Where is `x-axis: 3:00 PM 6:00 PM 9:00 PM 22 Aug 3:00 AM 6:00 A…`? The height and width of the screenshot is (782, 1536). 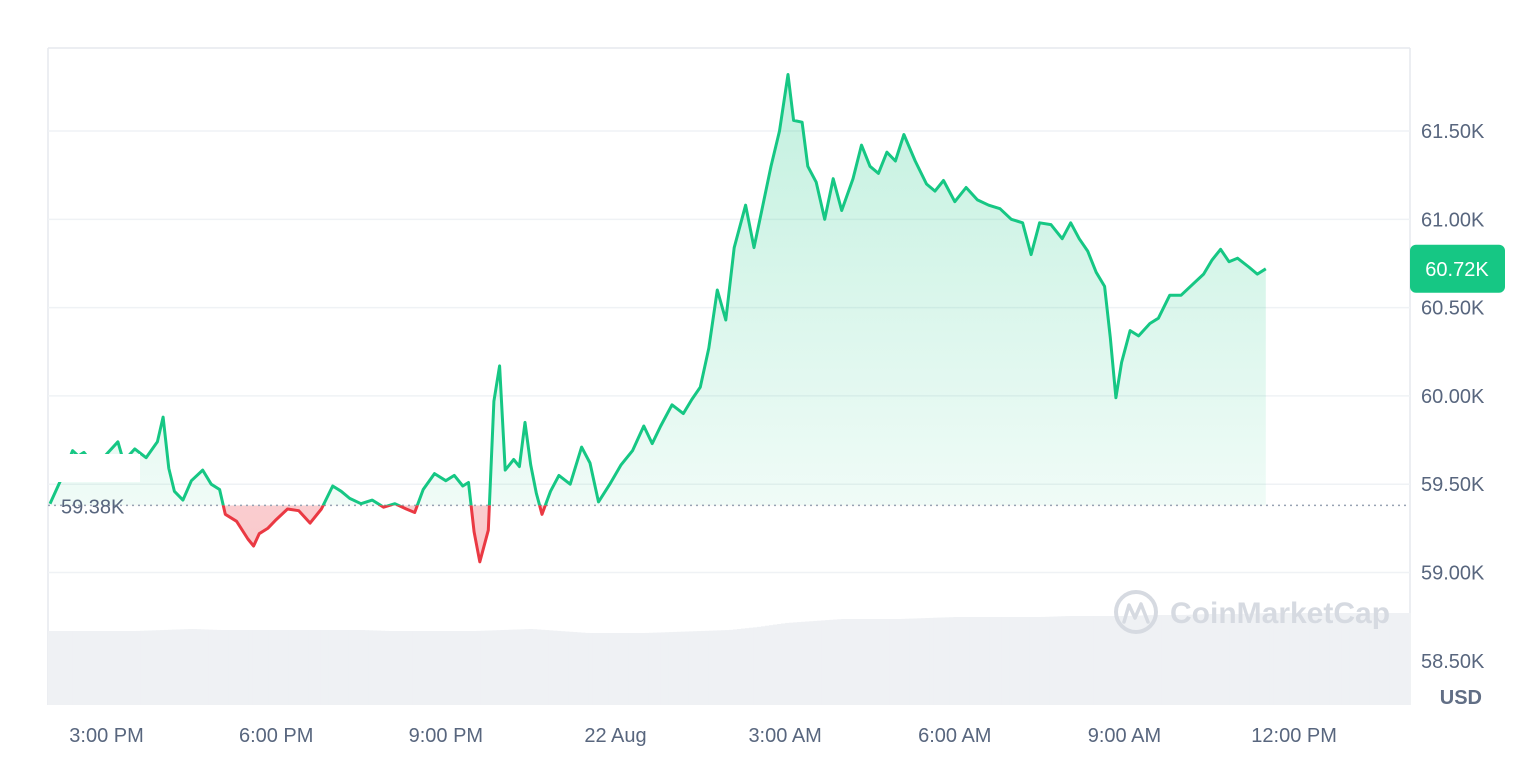 x-axis: 3:00 PM 6:00 PM 9:00 PM 22 Aug 3:00 AM 6:00 A… is located at coordinates (703, 736).